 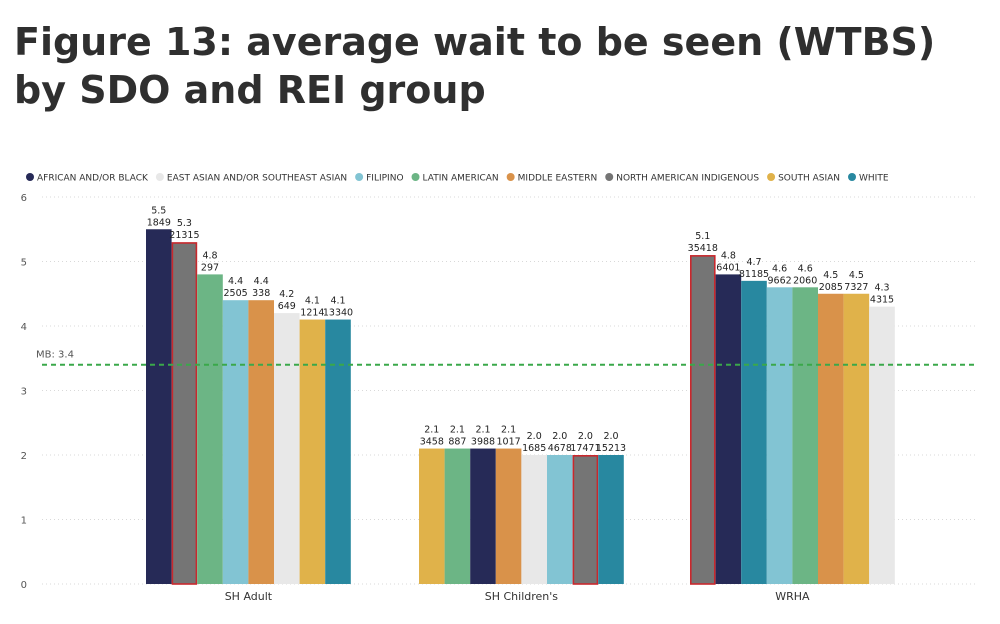 What do you see at coordinates (384, 179) in the screenshot?
I see `legend-item: FILIPINO` at bounding box center [384, 179].